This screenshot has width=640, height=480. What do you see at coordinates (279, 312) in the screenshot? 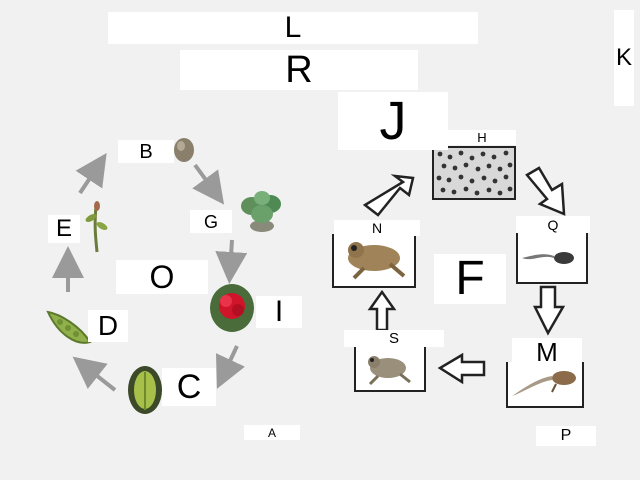
I see `label-i: I` at bounding box center [279, 312].